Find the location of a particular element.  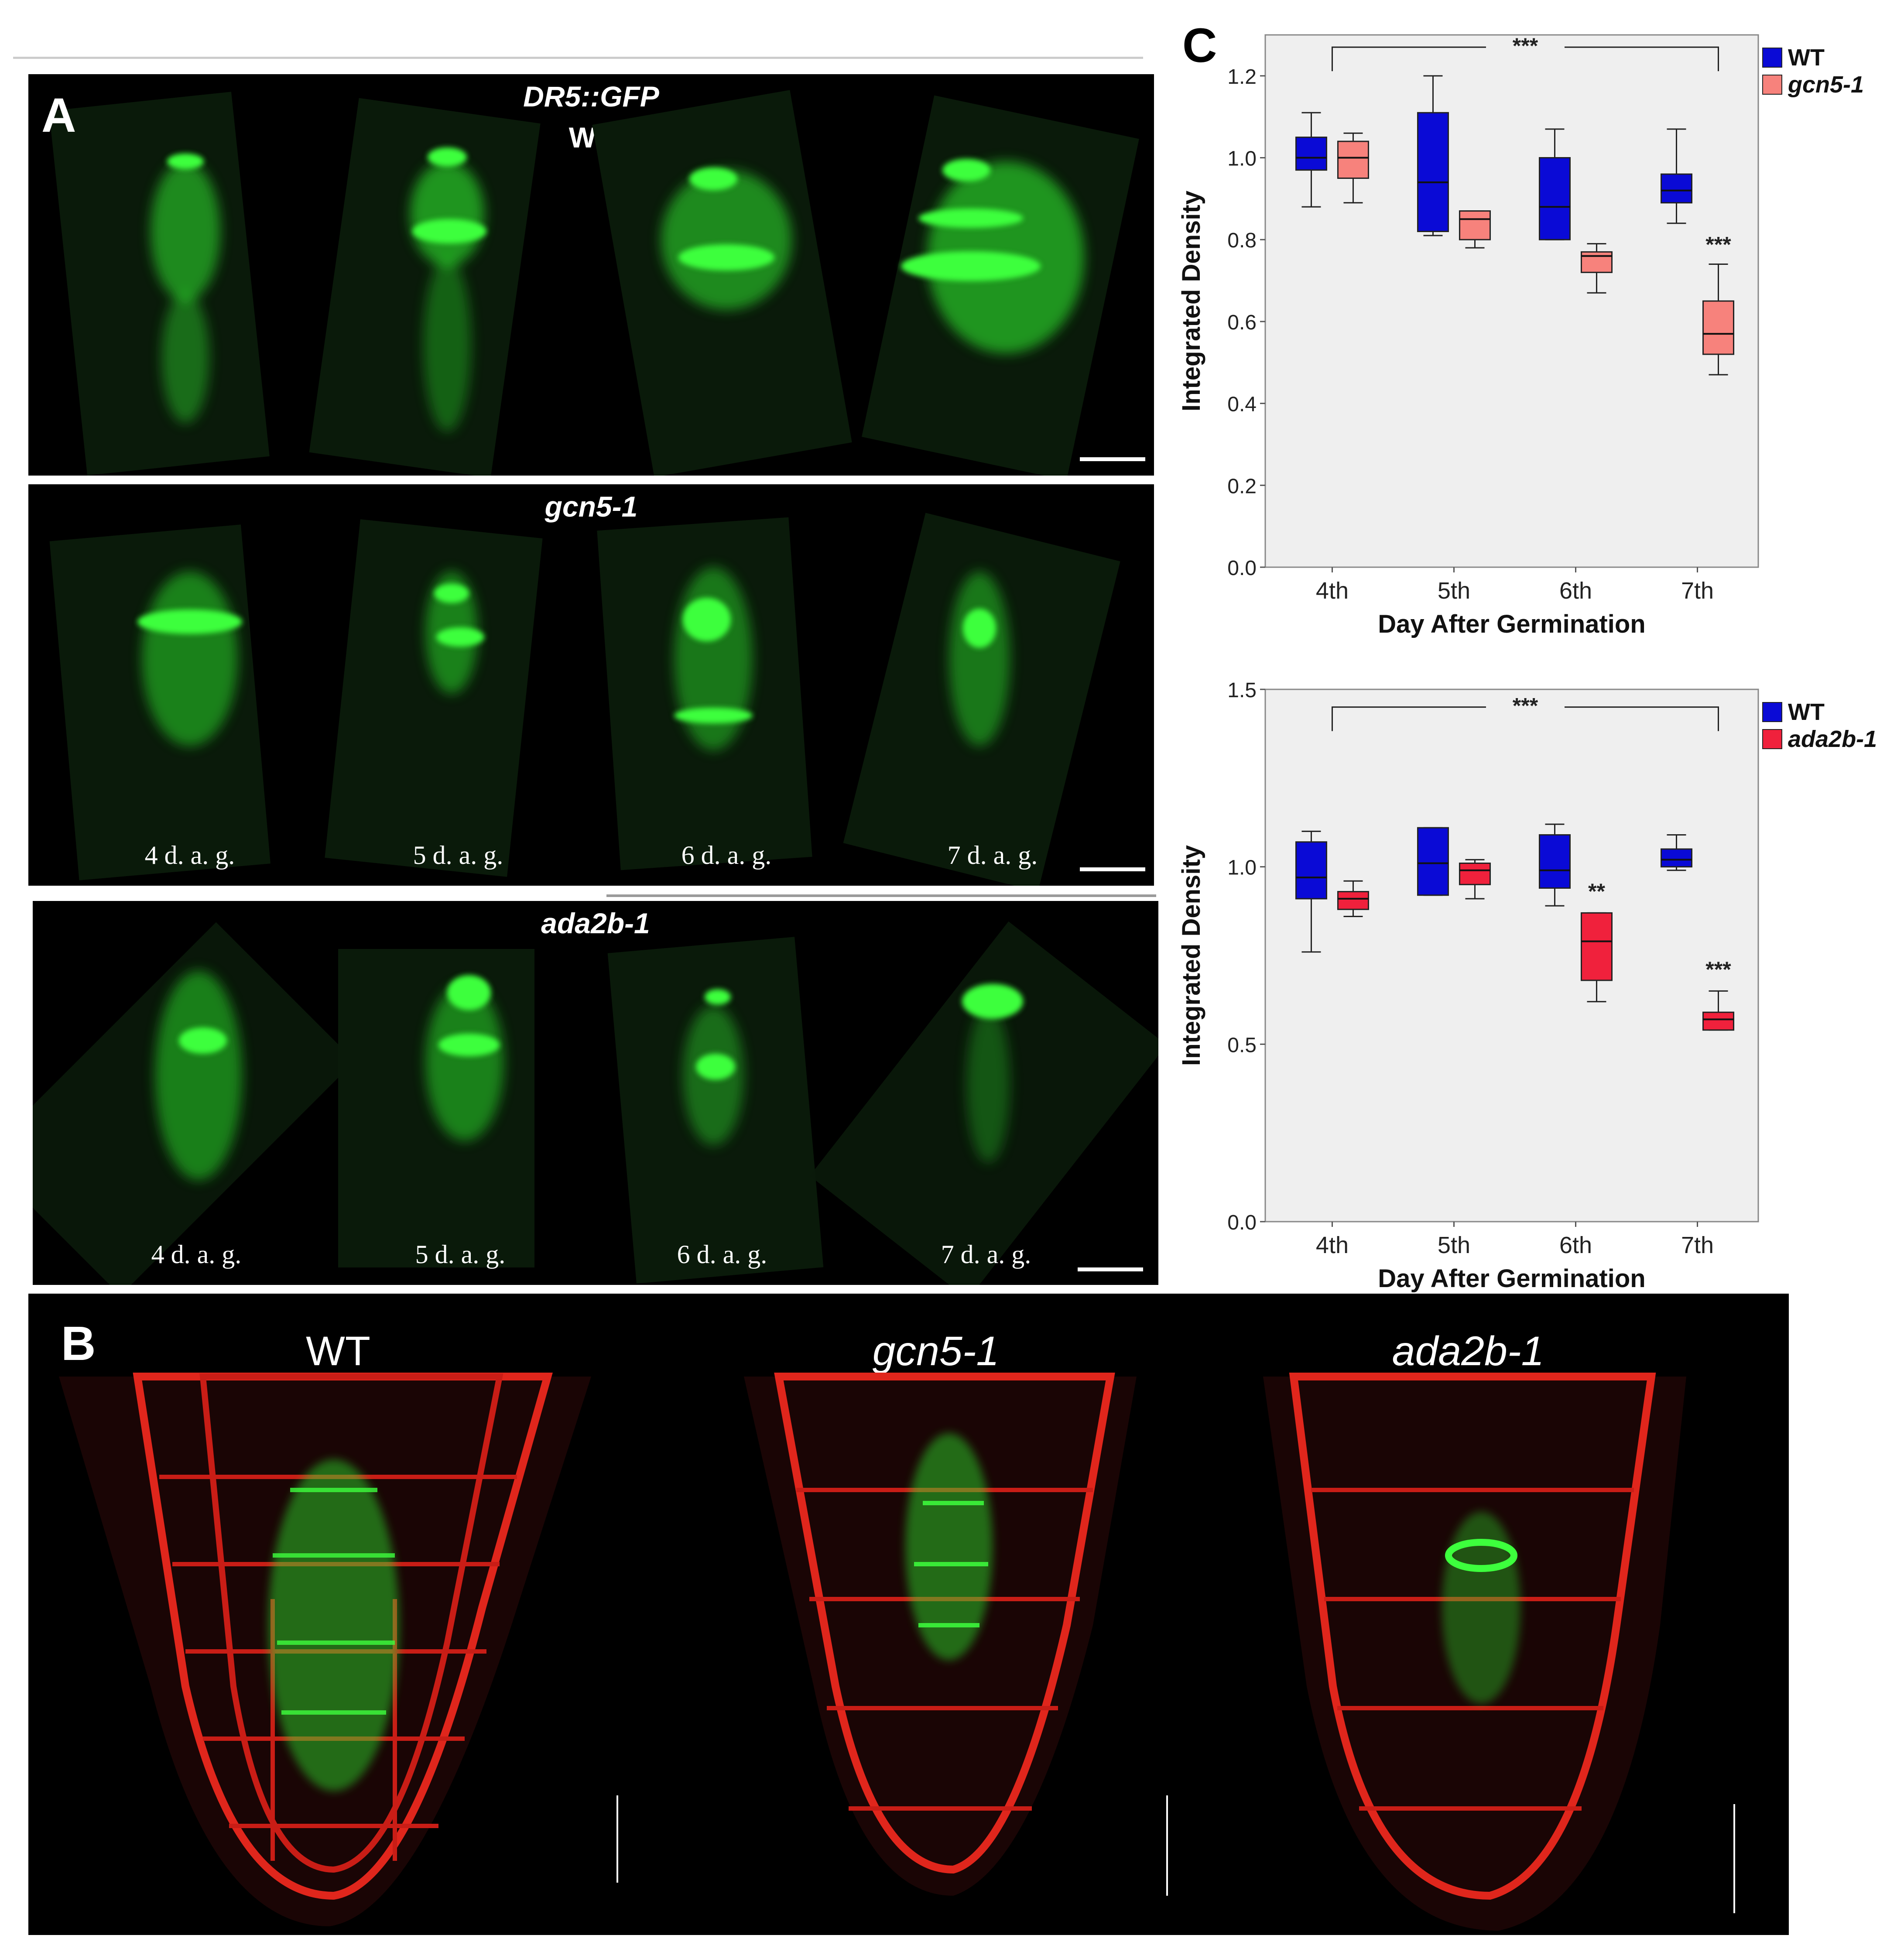

row-title-reporter: DR5::GFP is located at coordinates (591, 96).